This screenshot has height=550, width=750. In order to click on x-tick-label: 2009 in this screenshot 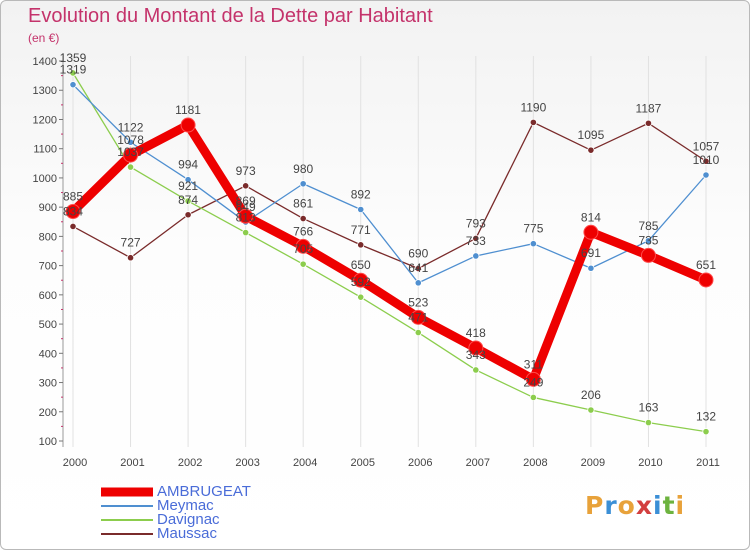, I will do `click(593, 463)`.